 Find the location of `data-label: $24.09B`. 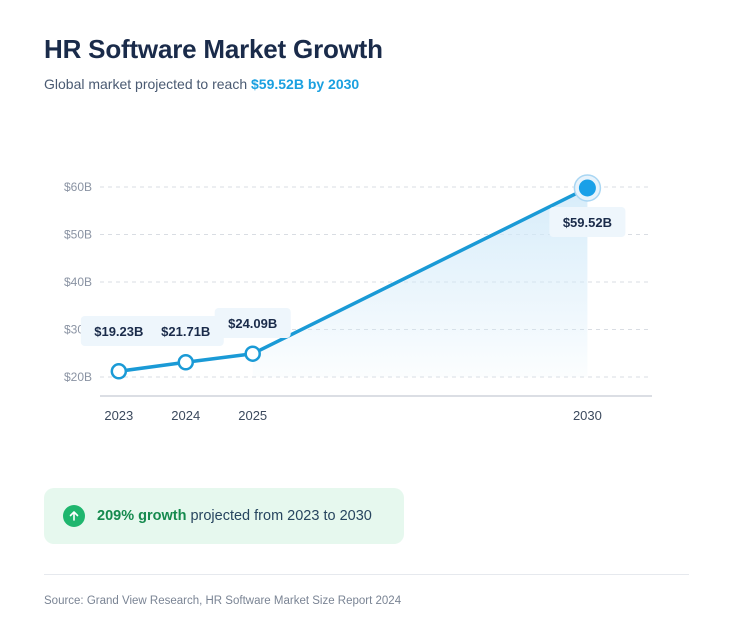

data-label: $24.09B is located at coordinates (252, 323).